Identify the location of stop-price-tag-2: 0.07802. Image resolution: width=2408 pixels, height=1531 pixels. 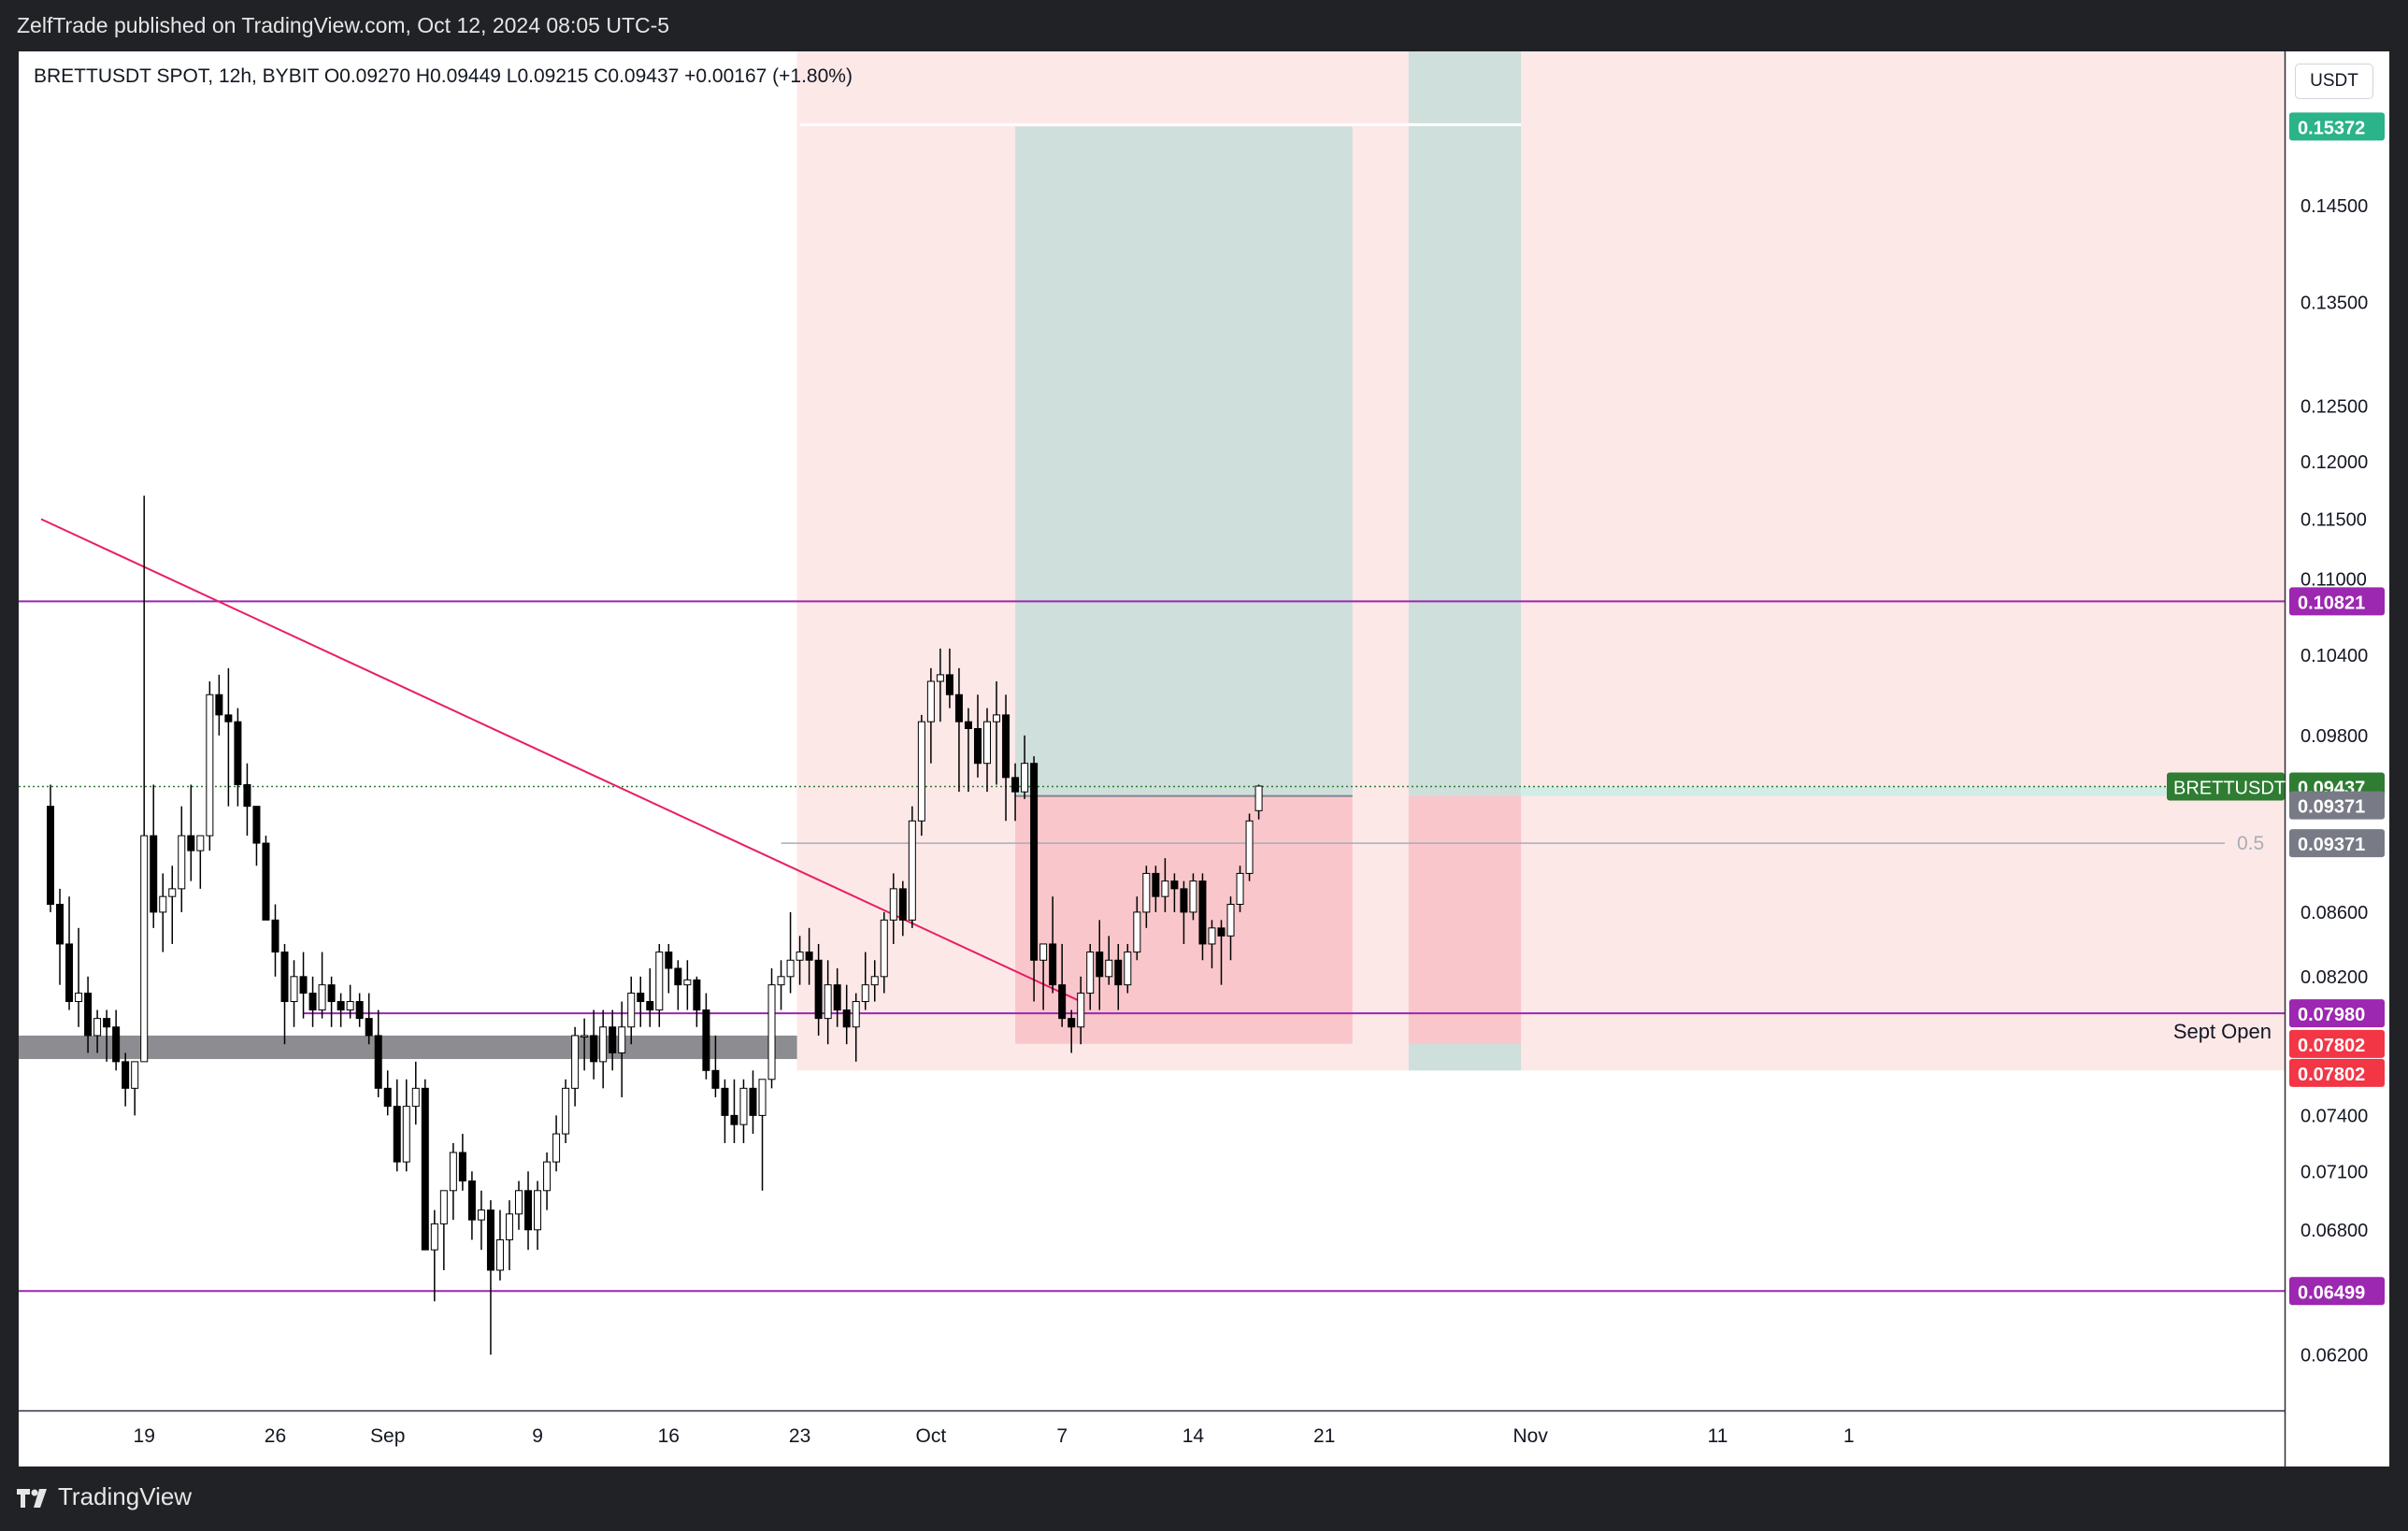
(2331, 1075).